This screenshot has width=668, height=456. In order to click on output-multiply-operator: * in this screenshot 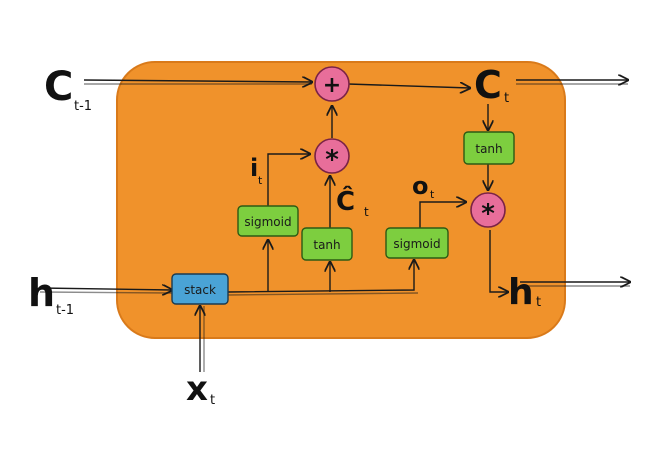, I will do `click(488, 210)`.